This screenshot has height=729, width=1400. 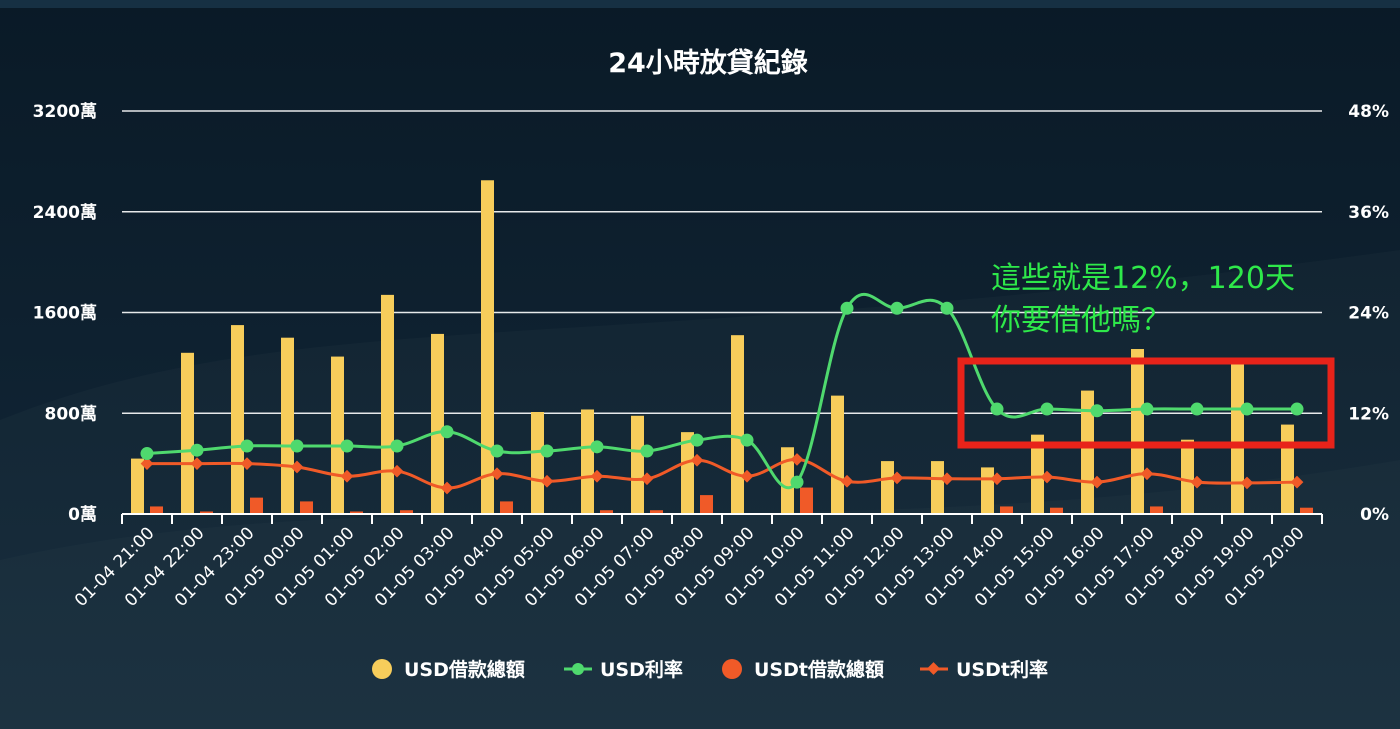 I want to click on legend-marker-usd-rate, so click(x=578, y=669).